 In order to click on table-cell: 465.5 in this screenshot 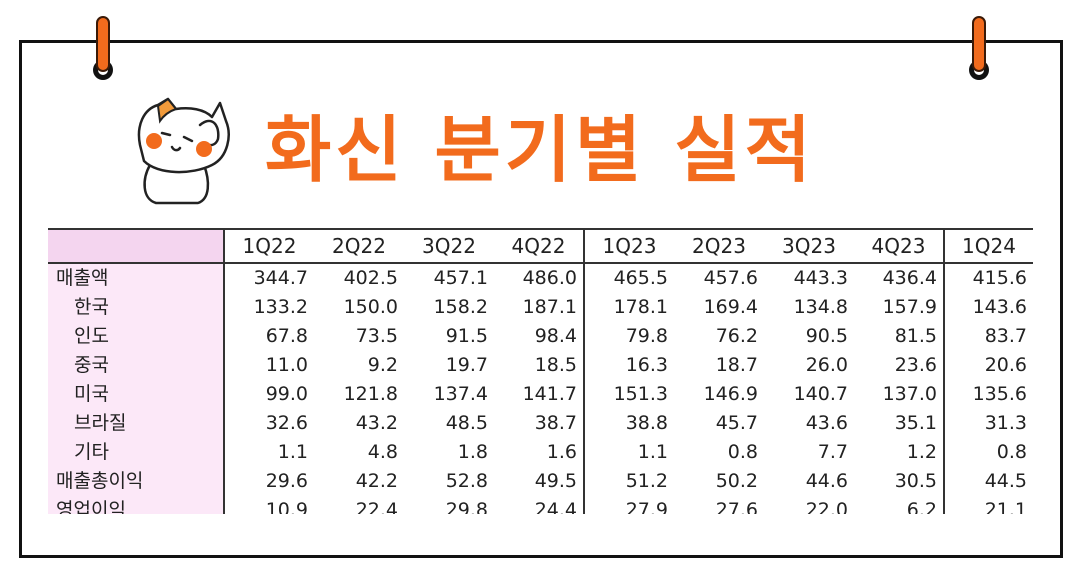, I will do `click(640, 278)`.